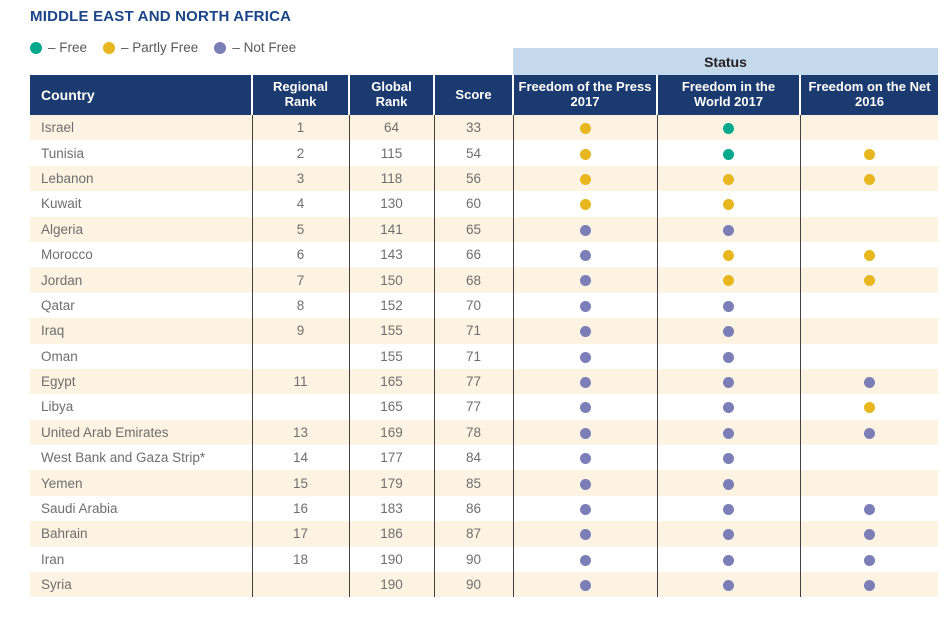 The width and height of the screenshot is (948, 622). Describe the element at coordinates (725, 61) in the screenshot. I see `status-group-header: Status` at that location.